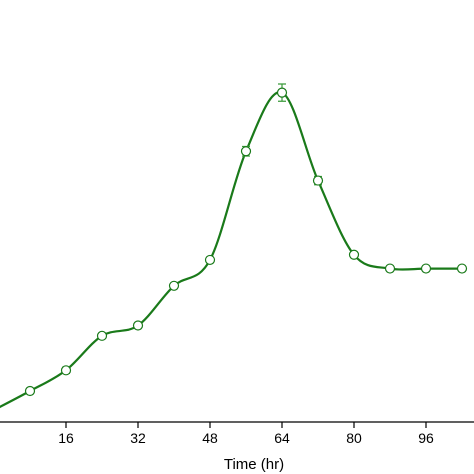  I want to click on x-tick-label: 64, so click(282, 438).